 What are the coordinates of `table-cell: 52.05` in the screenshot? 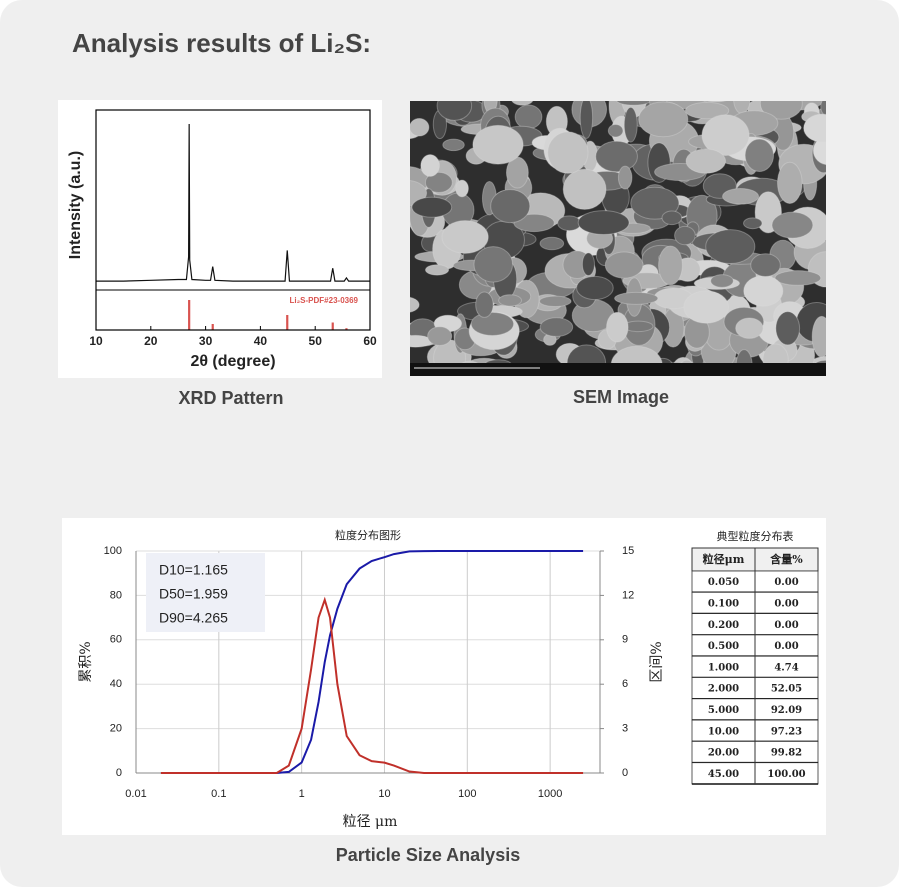 It's located at (786, 689).